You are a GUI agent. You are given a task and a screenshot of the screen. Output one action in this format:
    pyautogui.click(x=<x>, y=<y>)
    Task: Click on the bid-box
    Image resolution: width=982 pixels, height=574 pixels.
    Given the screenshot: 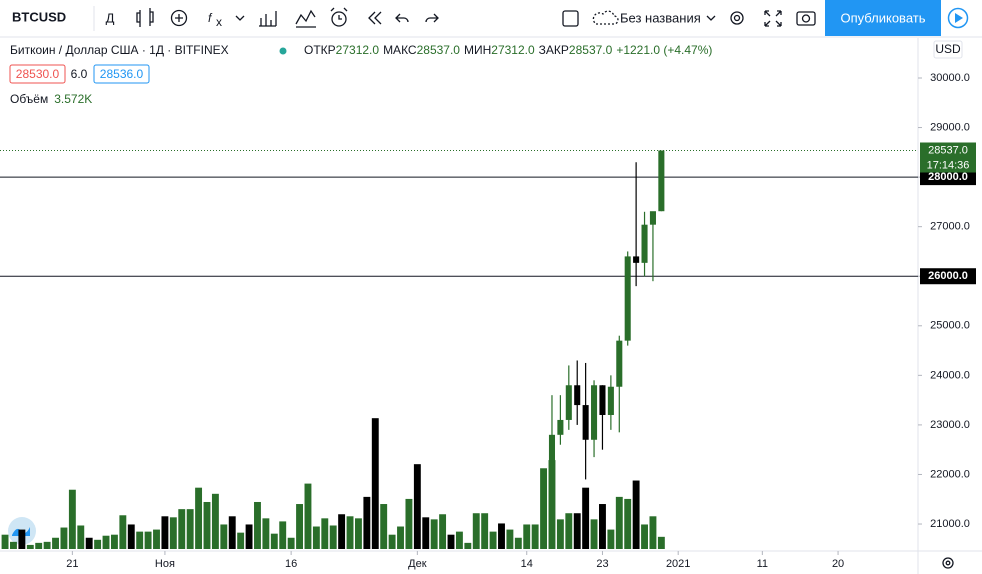 What is the action you would take?
    pyautogui.click(x=37, y=74)
    